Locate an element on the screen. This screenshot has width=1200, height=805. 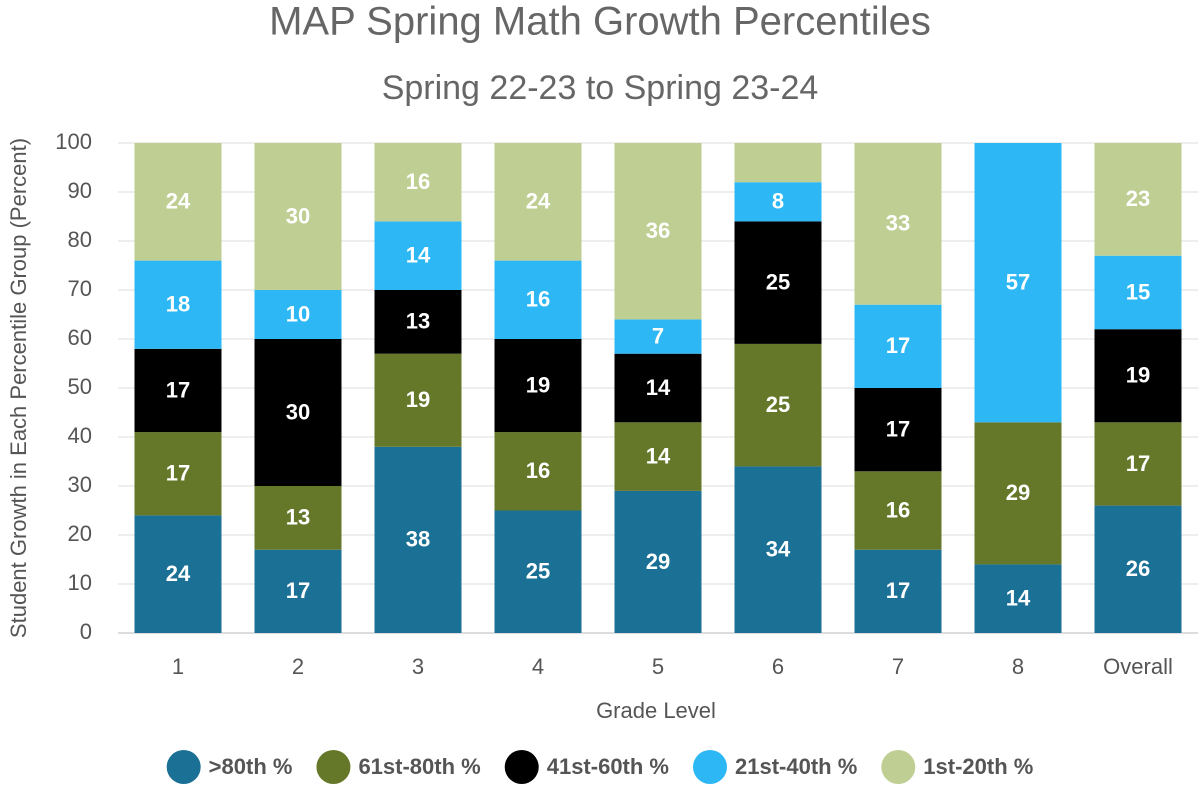
legend-label: 41st-60th % is located at coordinates (608, 766).